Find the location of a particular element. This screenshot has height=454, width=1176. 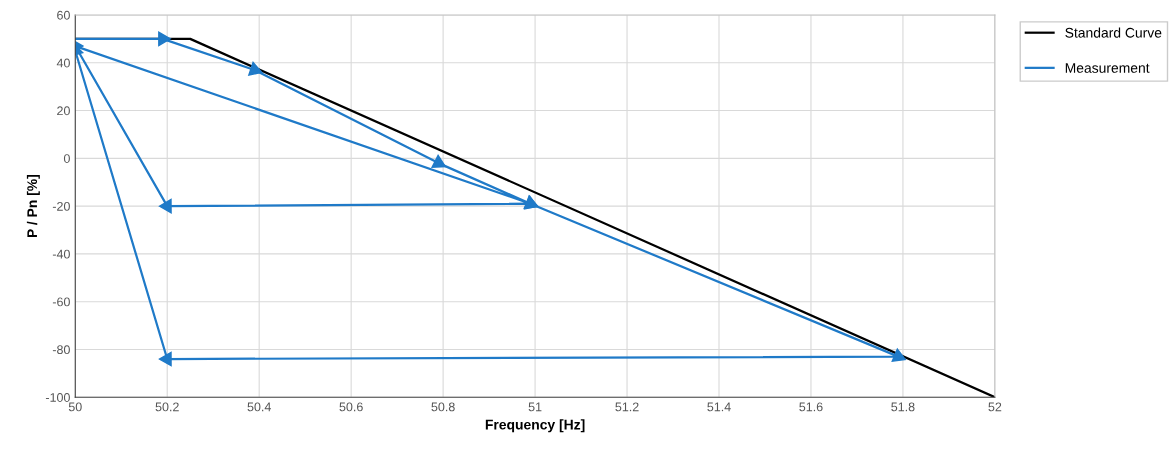

y-tick-label: -20 is located at coordinates (61, 206).